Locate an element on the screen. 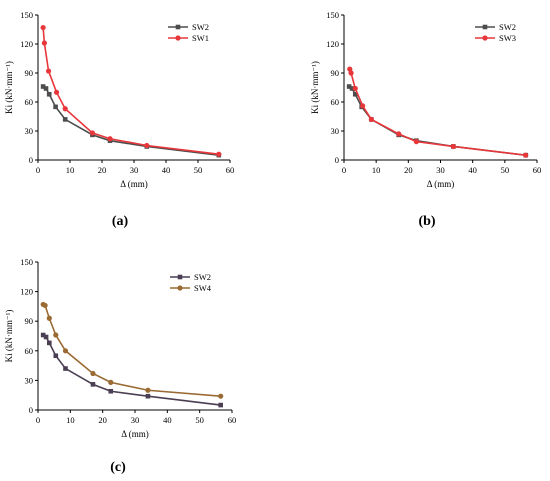 Image resolution: width=550 pixels, height=481 pixels. series-SW1 is located at coordinates (131, 90).